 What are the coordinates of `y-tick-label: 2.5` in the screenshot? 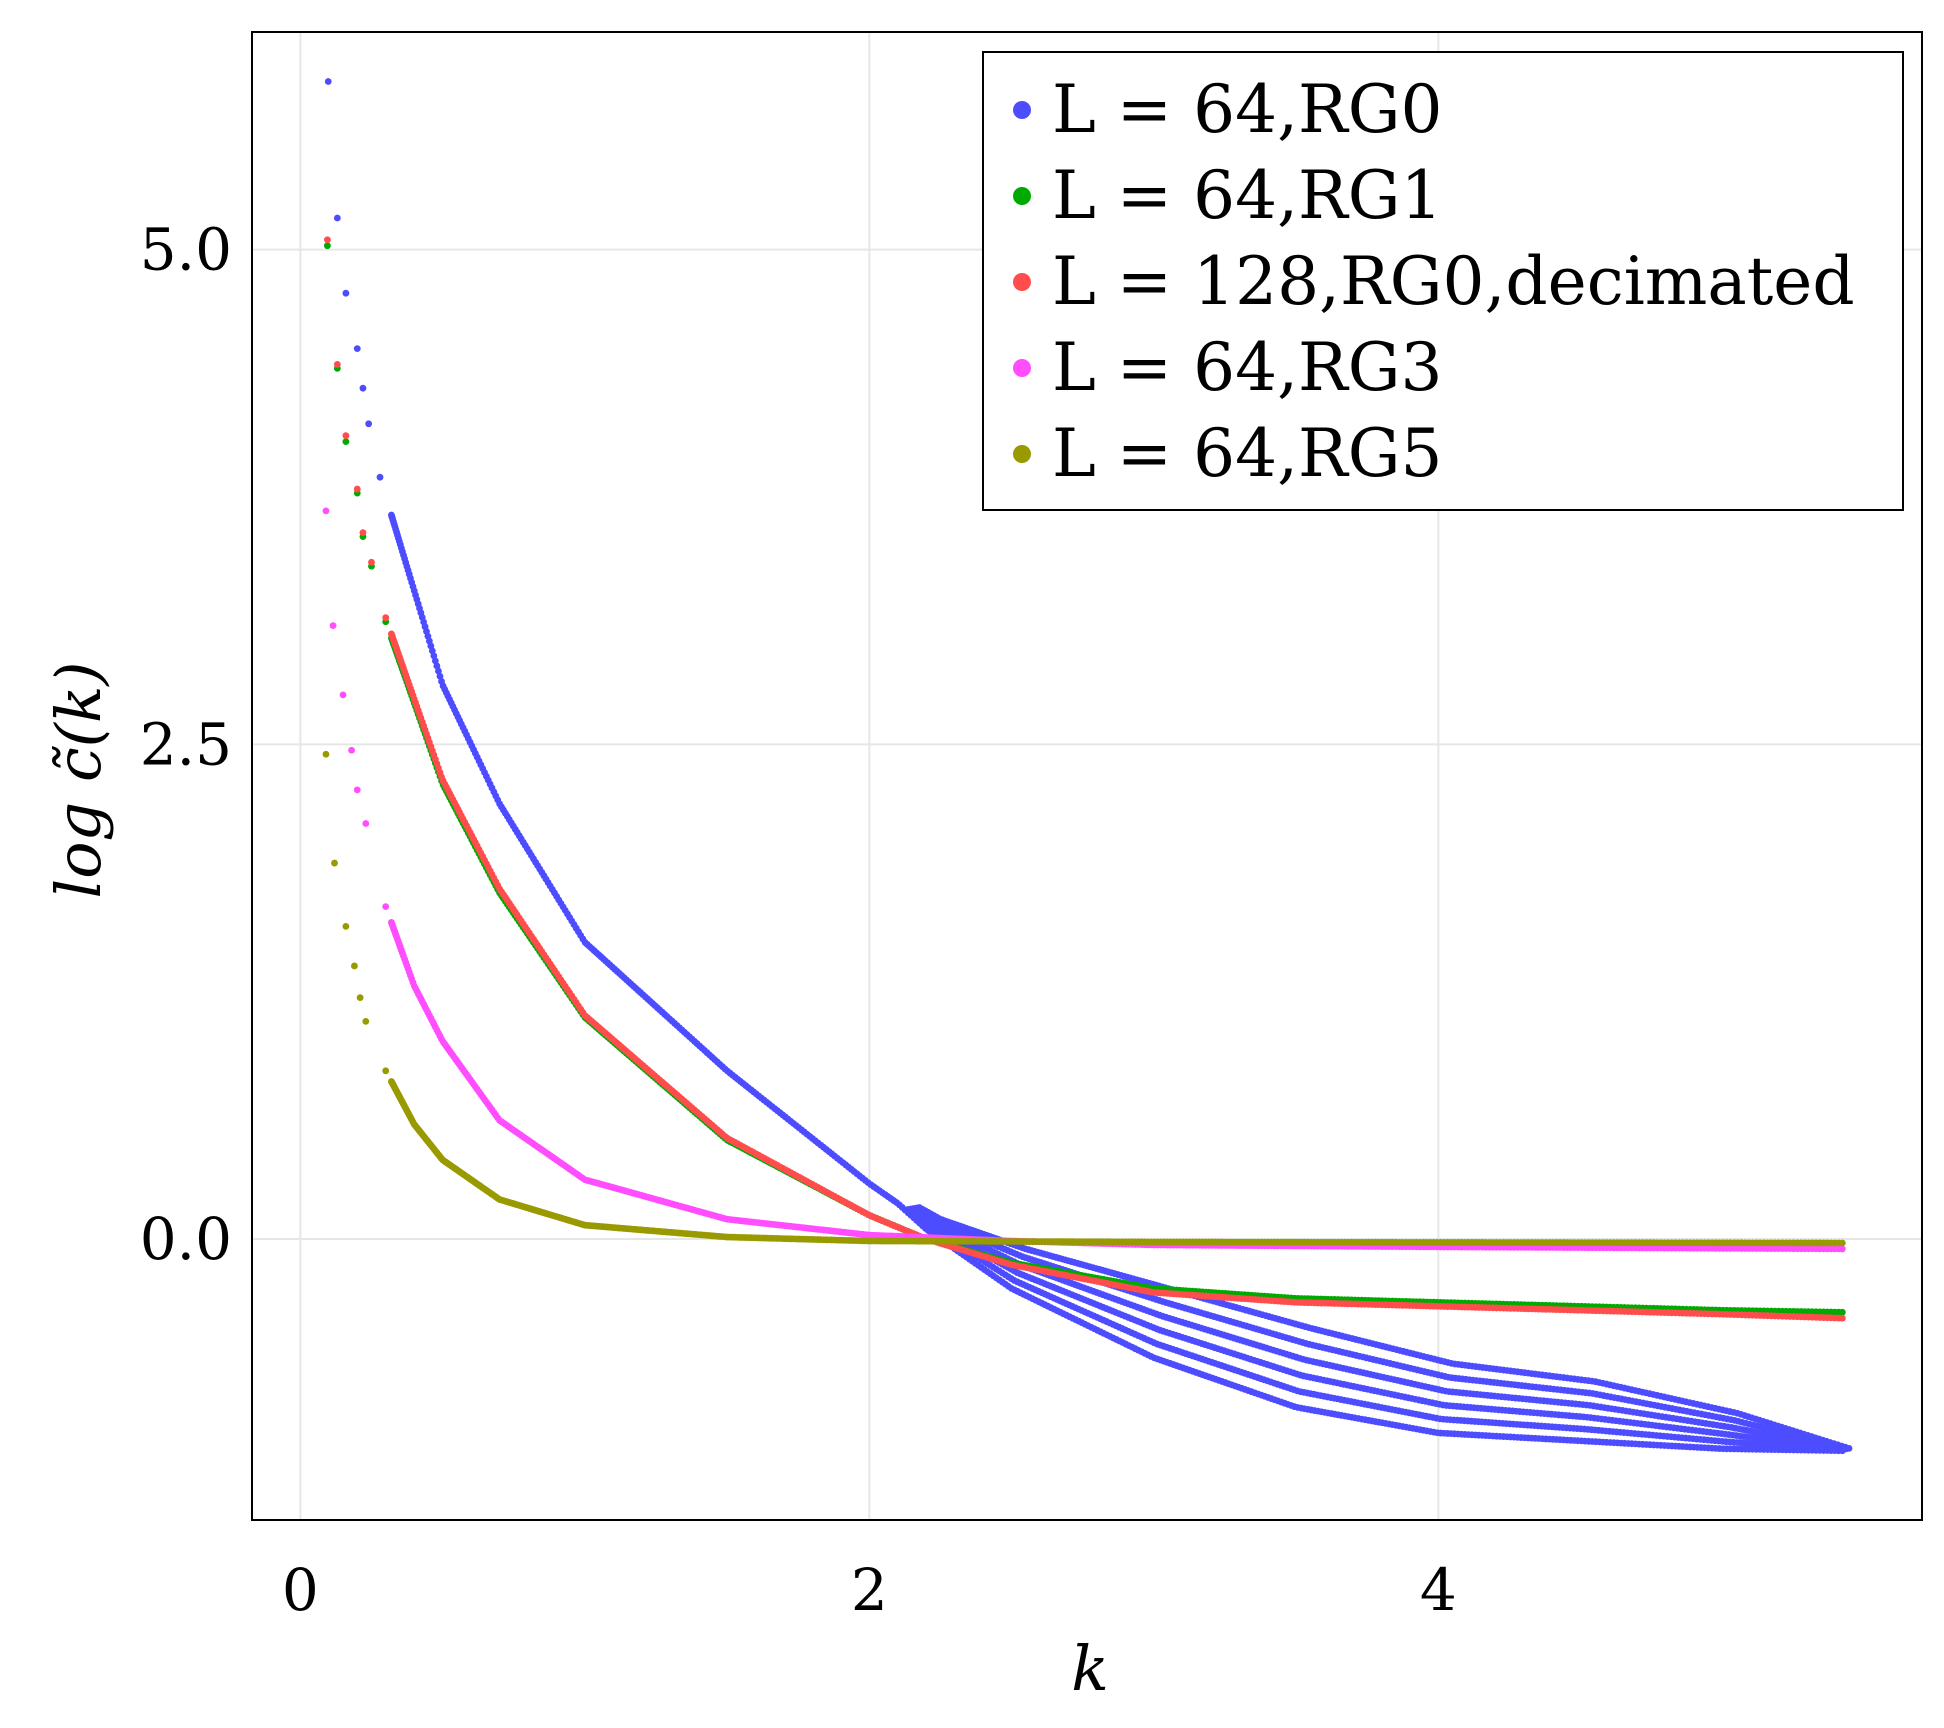 It's located at (186, 744).